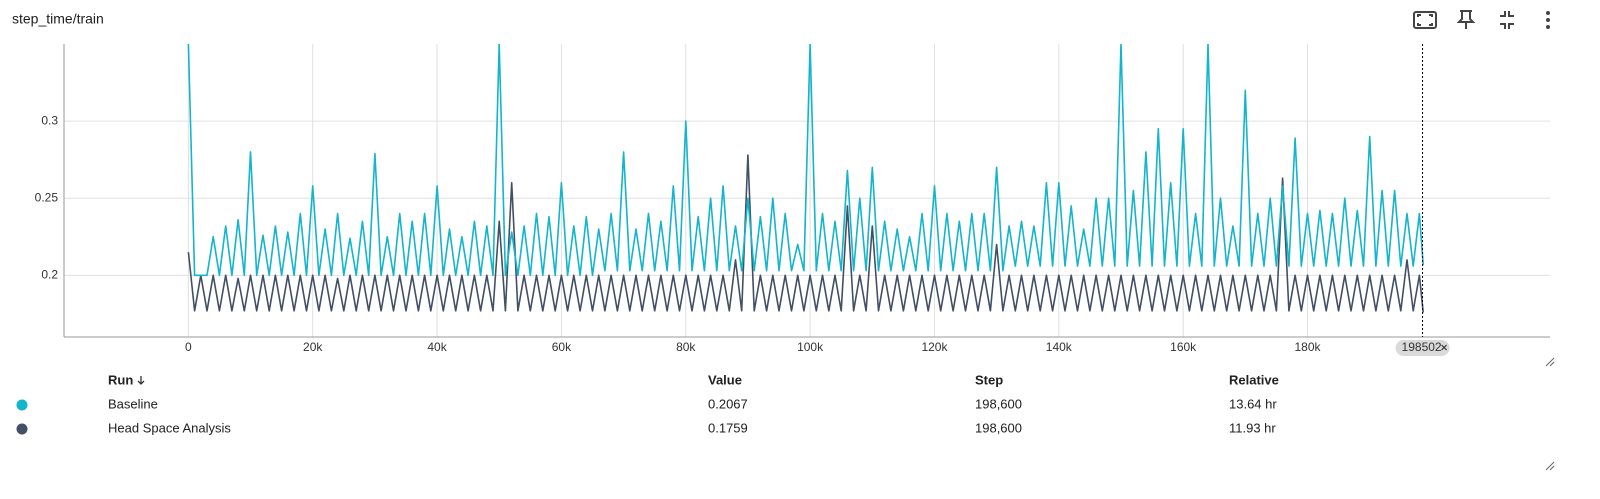 Image resolution: width=1600 pixels, height=499 pixels. What do you see at coordinates (728, 427) in the screenshot?
I see `table-cell: 0.1759` at bounding box center [728, 427].